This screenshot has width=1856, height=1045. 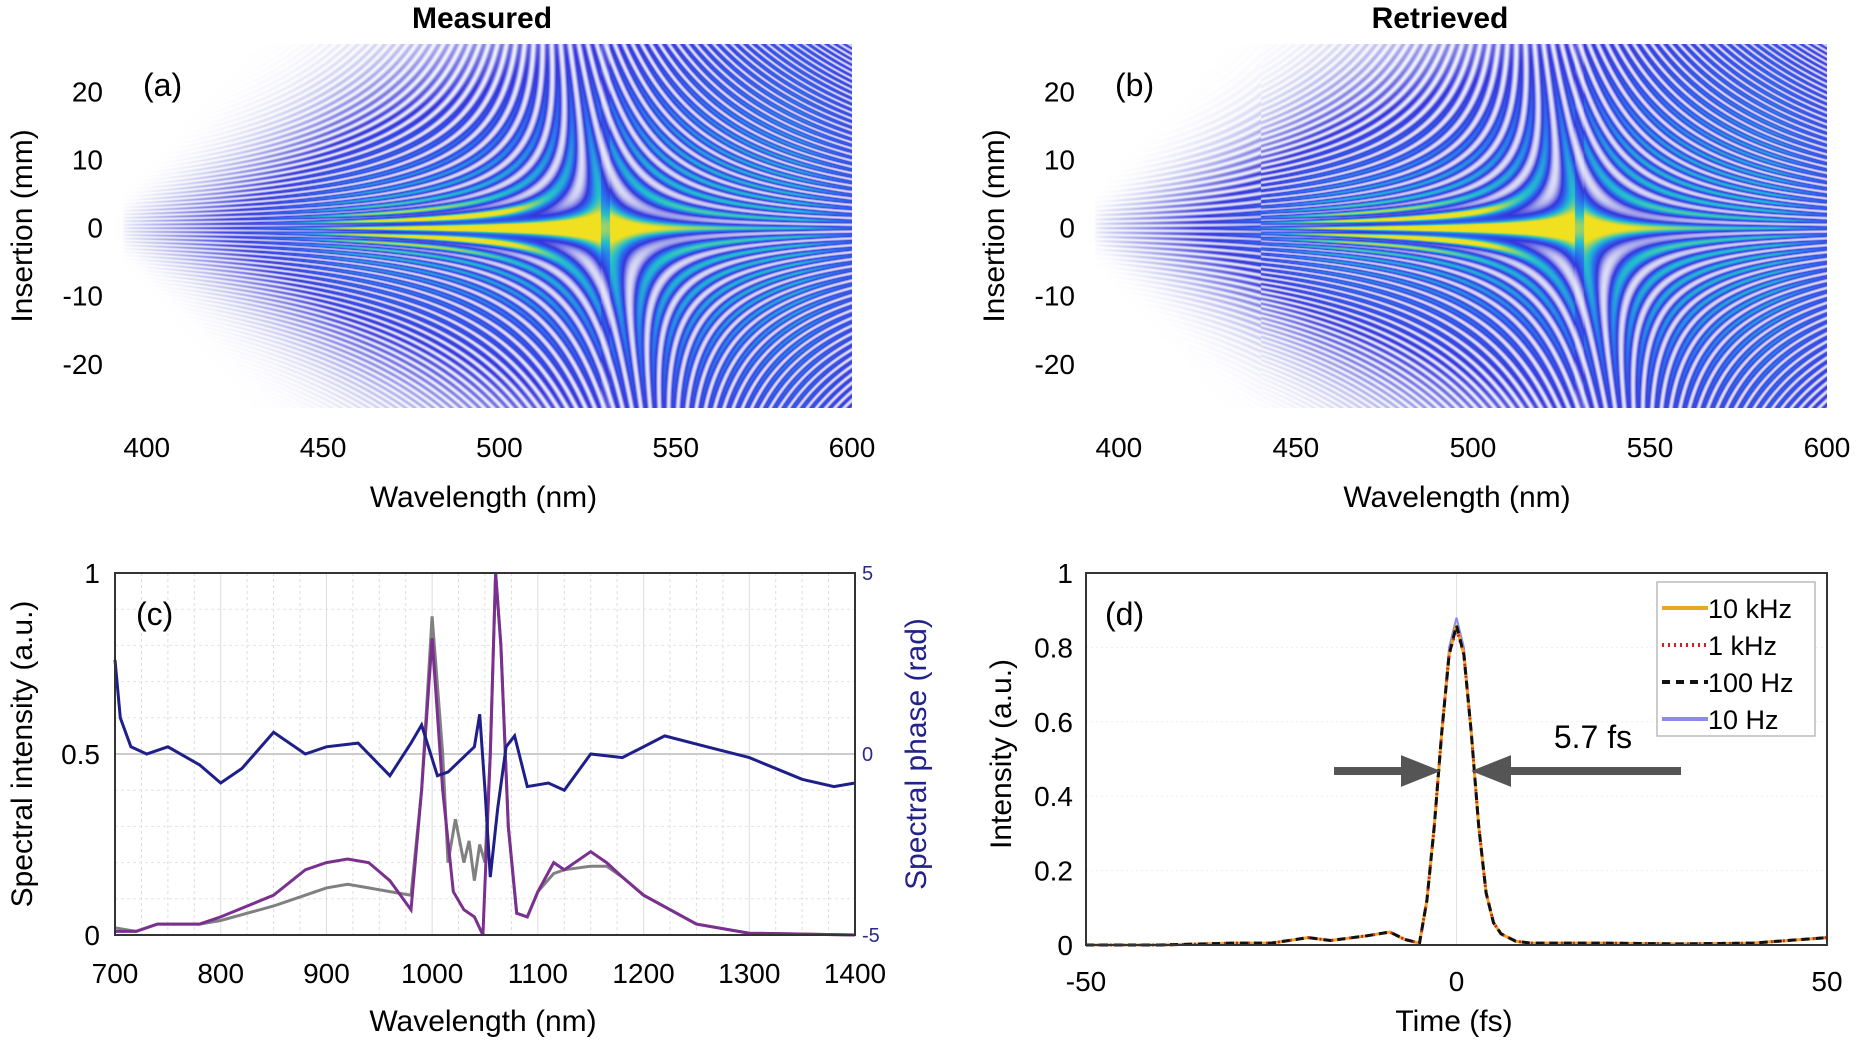 I want to click on y-tick-label: 0.4, so click(x=1053, y=796).